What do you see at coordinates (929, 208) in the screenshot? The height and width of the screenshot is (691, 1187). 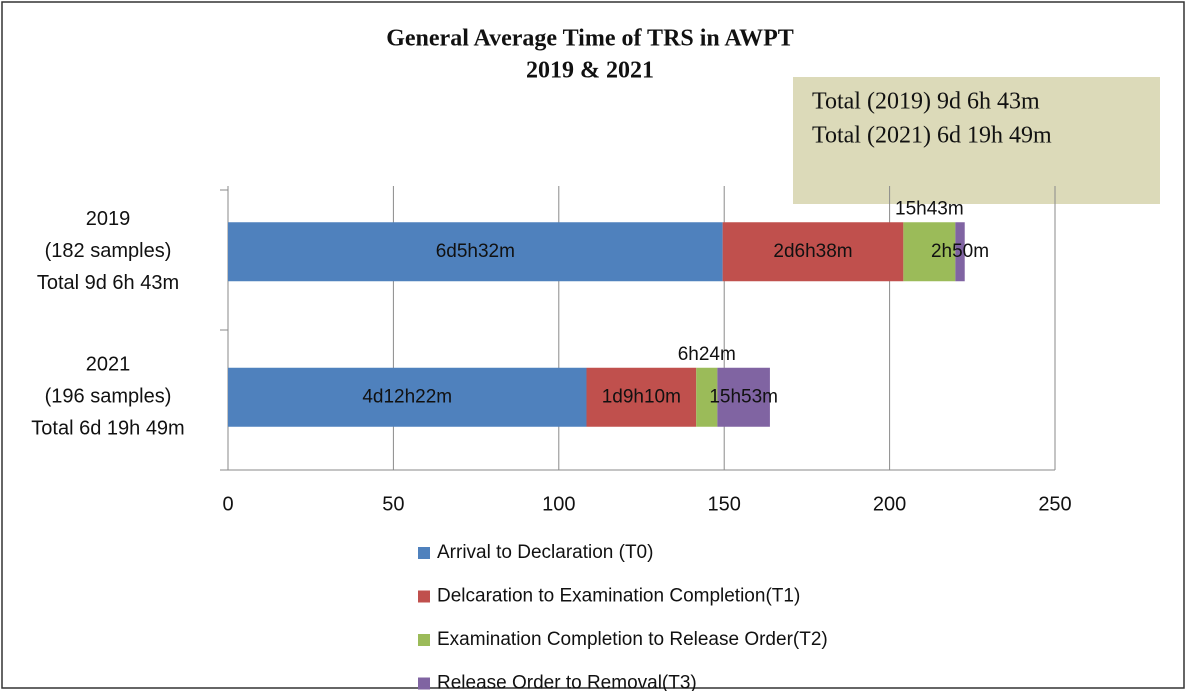 I see `data-label: 15h43m` at bounding box center [929, 208].